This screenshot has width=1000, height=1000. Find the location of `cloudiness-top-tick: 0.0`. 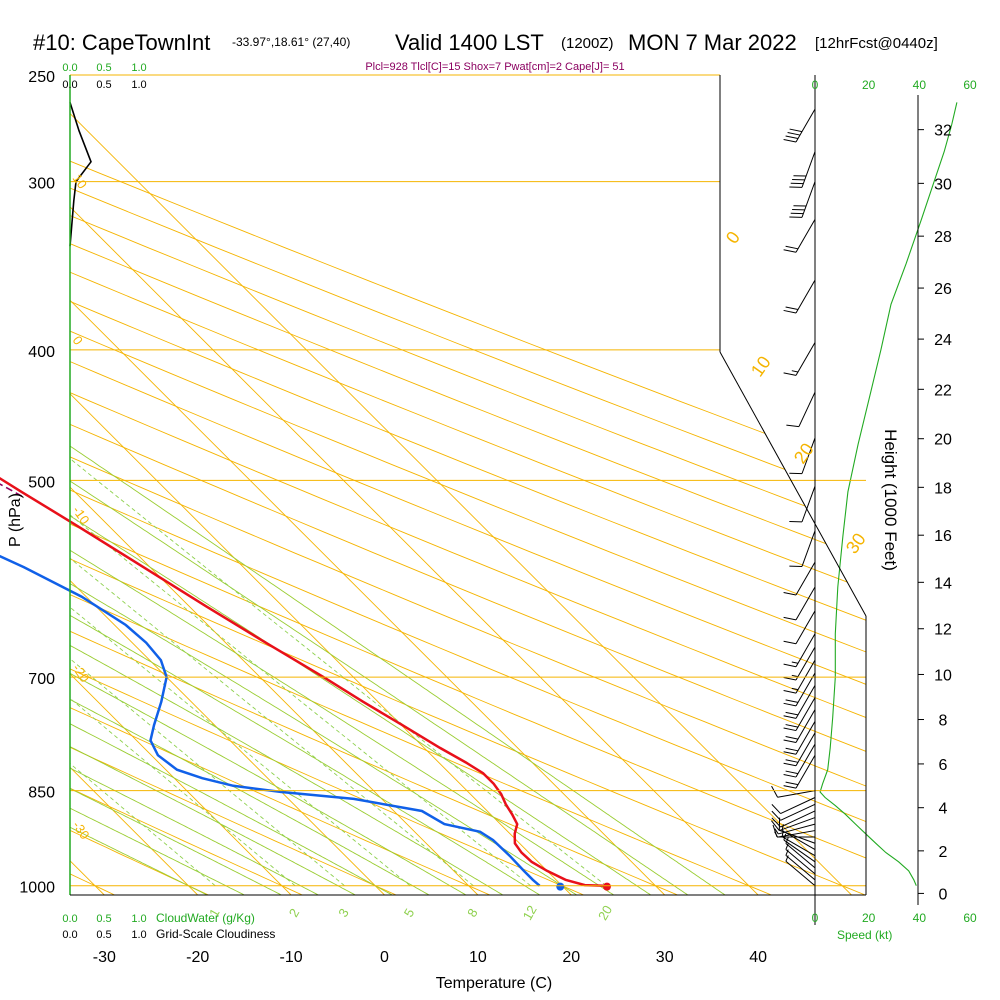

cloudiness-top-tick: 0.0 is located at coordinates (69, 85).